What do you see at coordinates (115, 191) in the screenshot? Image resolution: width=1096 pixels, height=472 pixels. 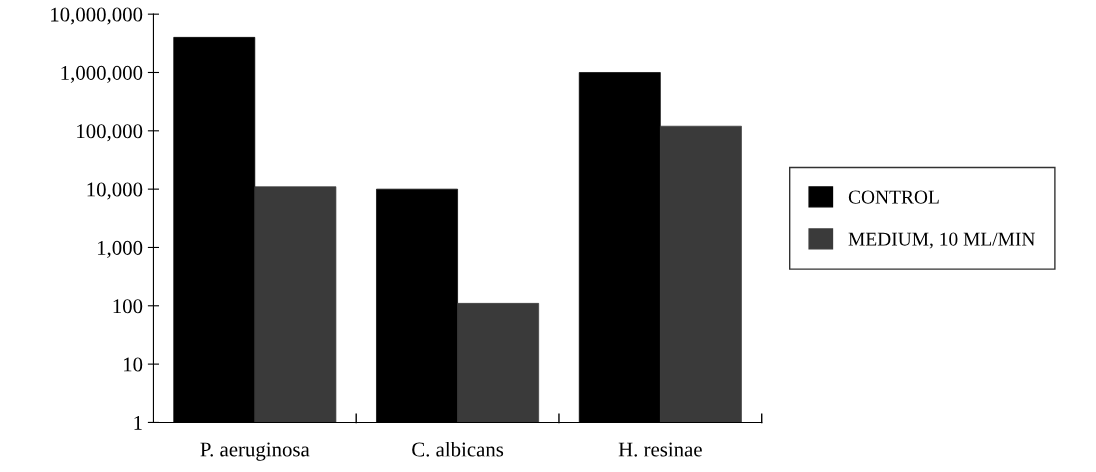 I see `y-tick-label: 10,000` at bounding box center [115, 191].